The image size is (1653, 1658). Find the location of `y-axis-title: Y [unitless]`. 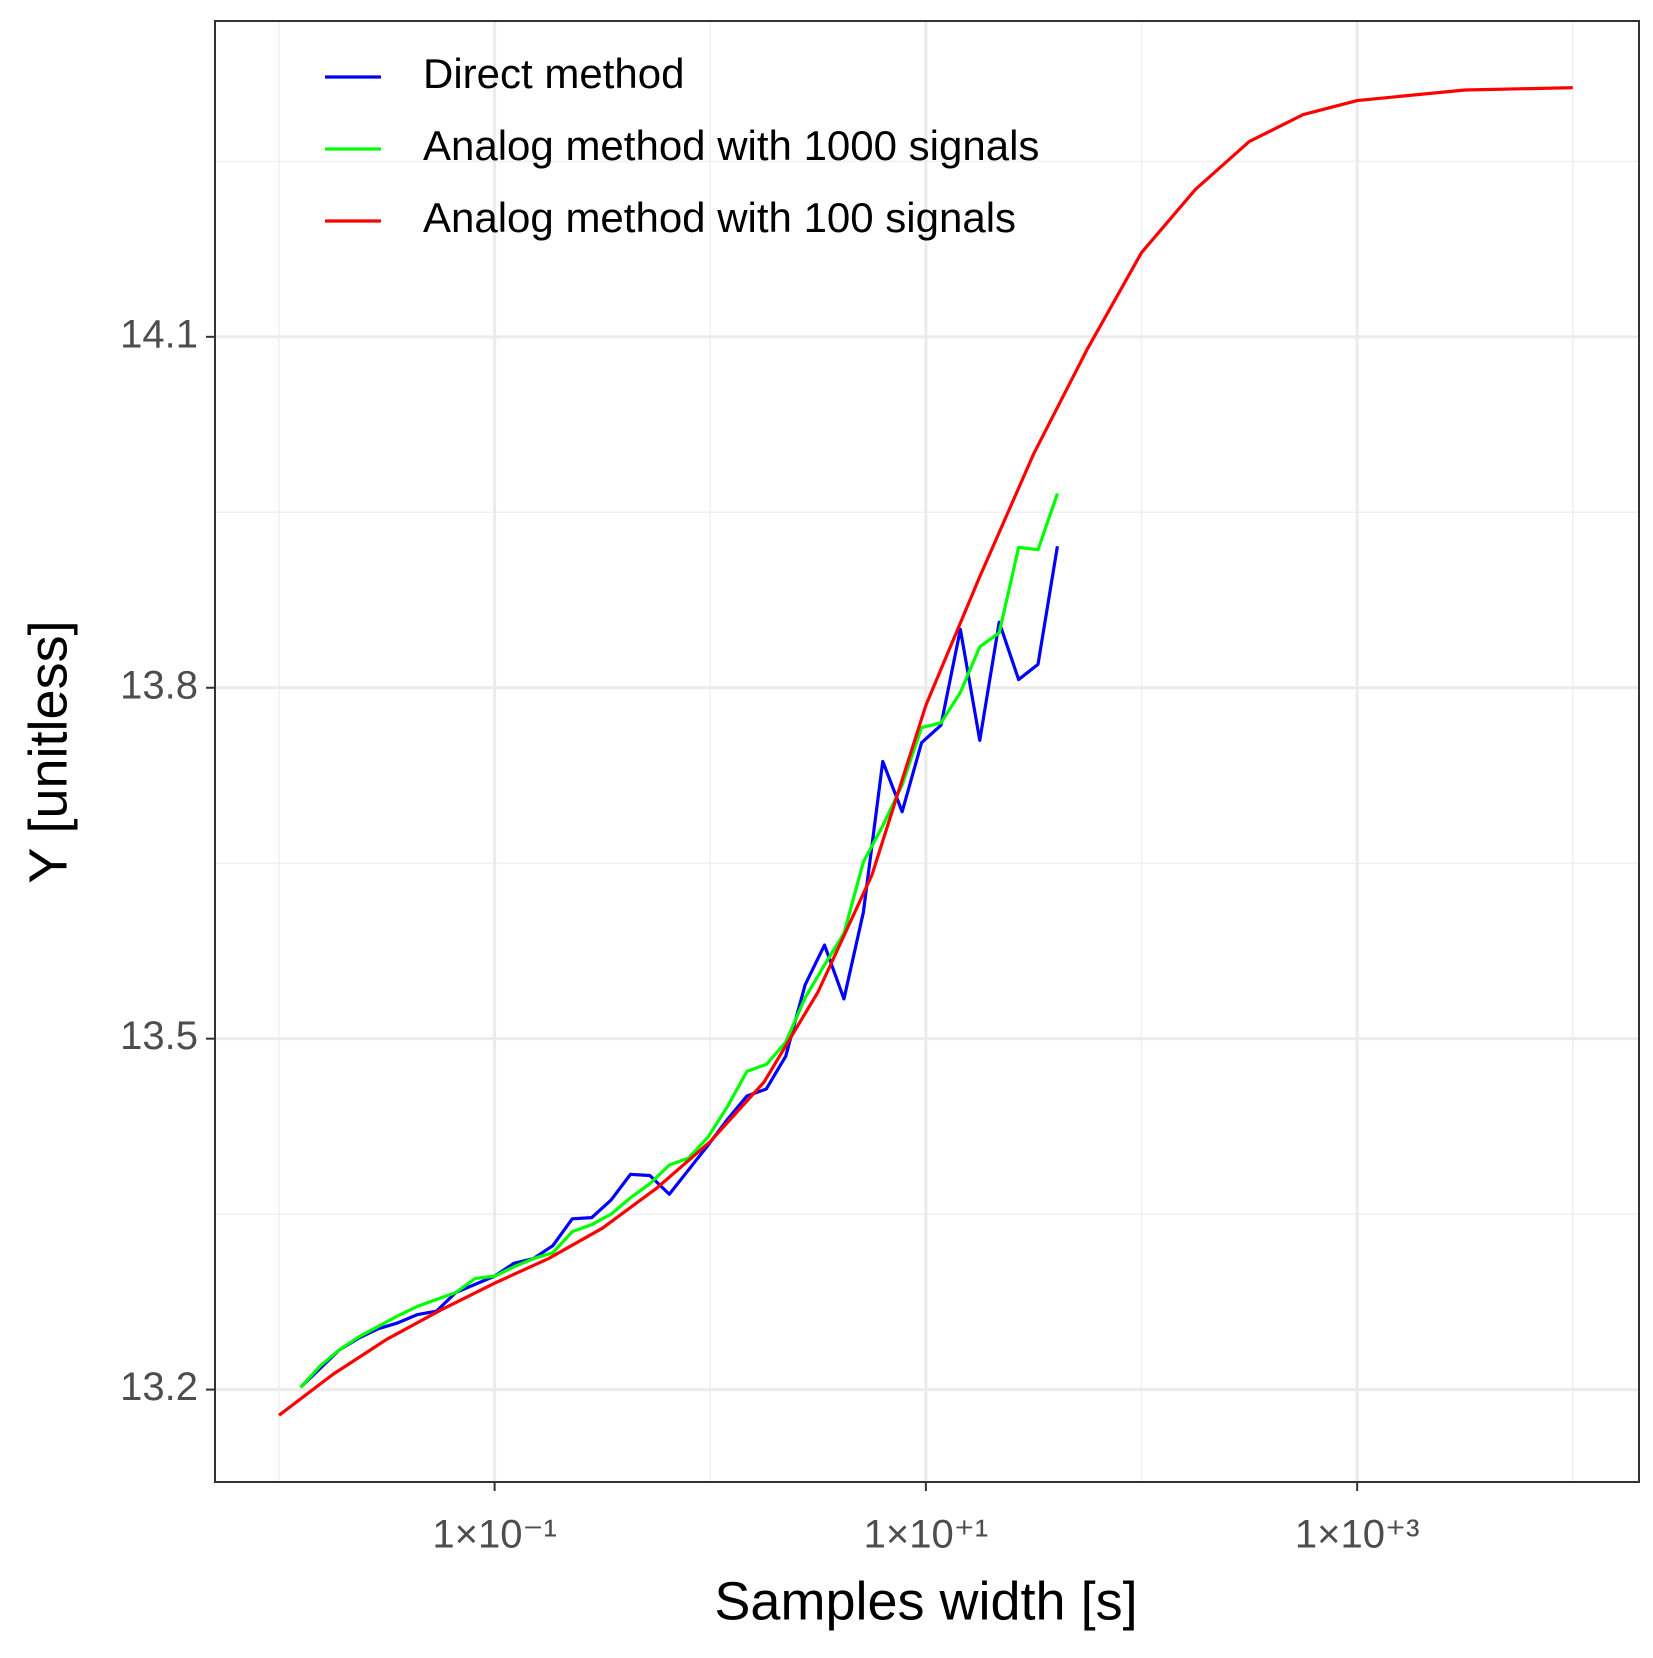

y-axis-title: Y [unitless] is located at coordinates (48, 751).